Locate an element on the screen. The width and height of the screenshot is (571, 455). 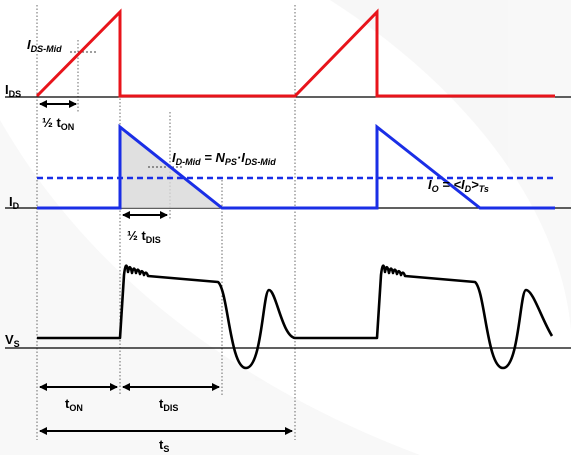
label-t-s: tS is located at coordinates (164, 445).